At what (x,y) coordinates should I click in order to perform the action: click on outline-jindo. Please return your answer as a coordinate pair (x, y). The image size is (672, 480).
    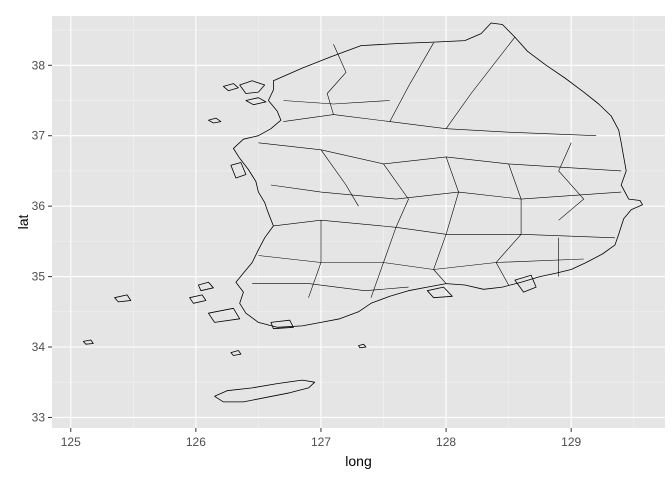
    Looking at the image, I should click on (224, 315).